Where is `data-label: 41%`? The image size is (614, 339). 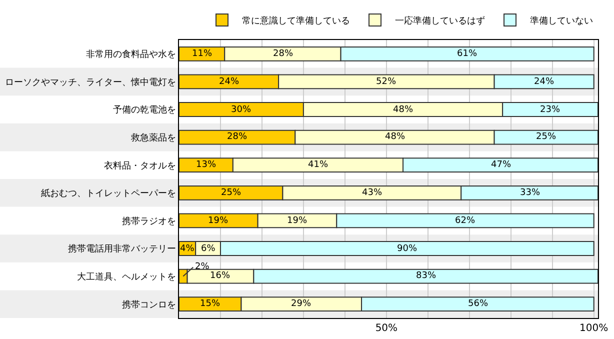
data-label: 41% is located at coordinates (318, 165).